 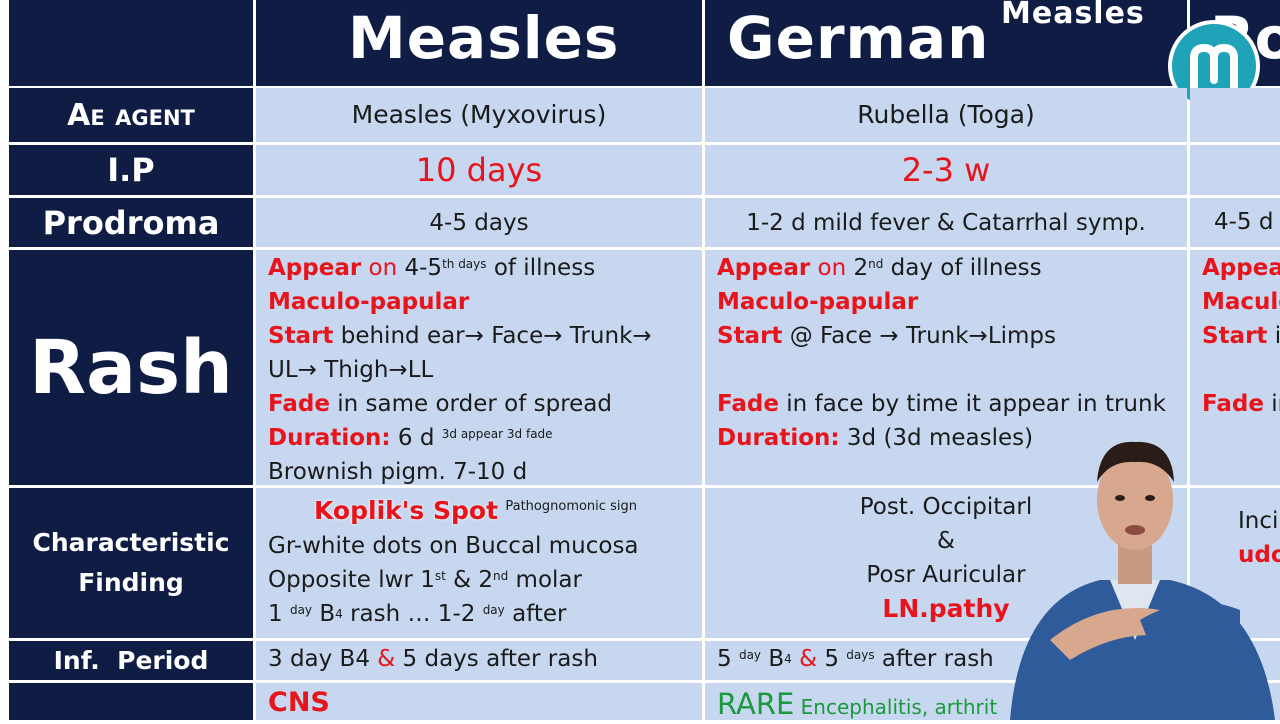 What do you see at coordinates (1235, 170) in the screenshot?
I see `third-ip-cell` at bounding box center [1235, 170].